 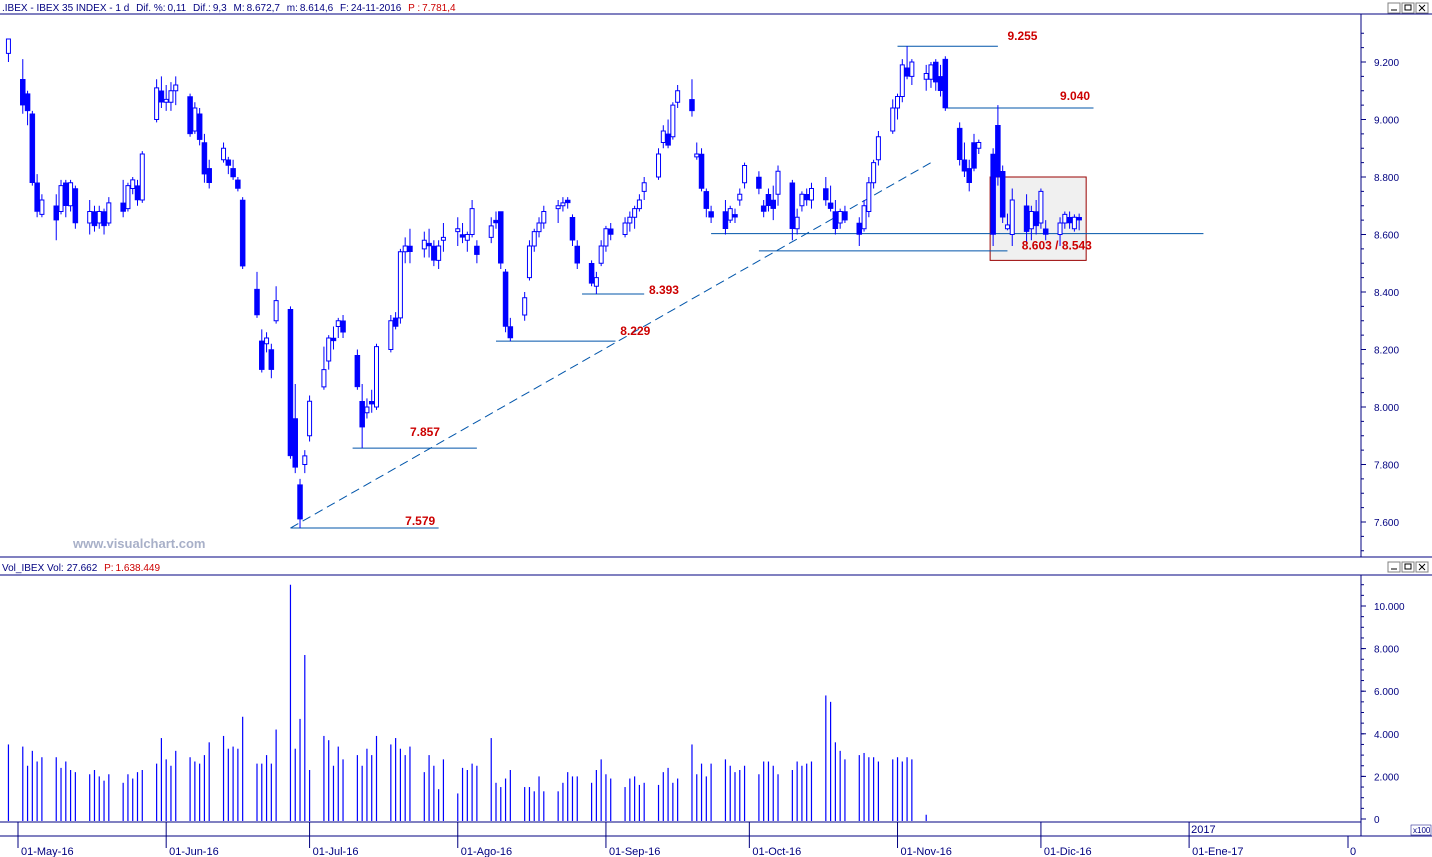 I want to click on price-maximize-button, so click(x=1408, y=8).